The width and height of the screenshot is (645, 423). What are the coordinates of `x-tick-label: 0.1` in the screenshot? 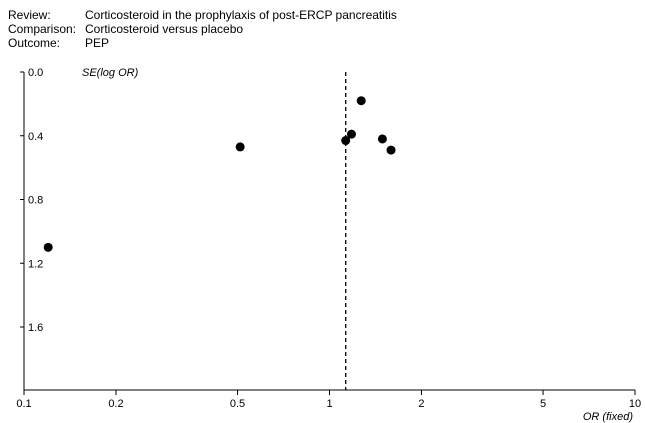 It's located at (23, 404).